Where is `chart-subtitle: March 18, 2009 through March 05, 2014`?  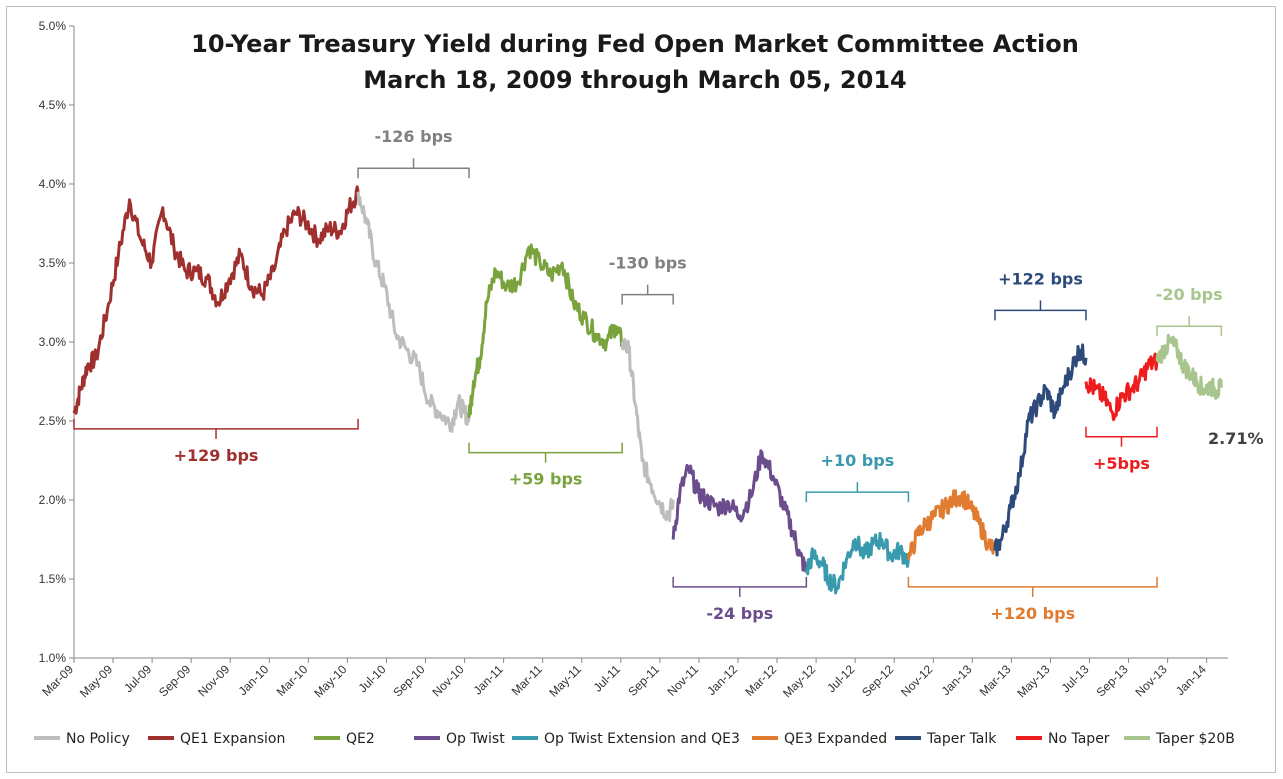
chart-subtitle: March 18, 2009 through March 05, 2014 is located at coordinates (634, 80).